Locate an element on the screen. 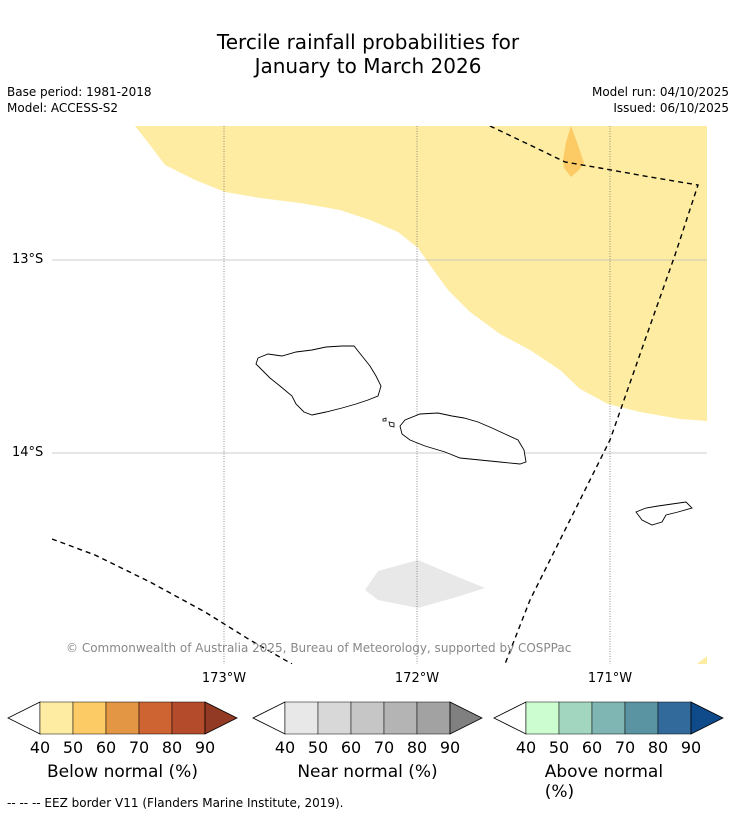 The image size is (736, 816). meta-left: Base period: 1981-2018 Model: ACCESS-S2 is located at coordinates (79, 100).